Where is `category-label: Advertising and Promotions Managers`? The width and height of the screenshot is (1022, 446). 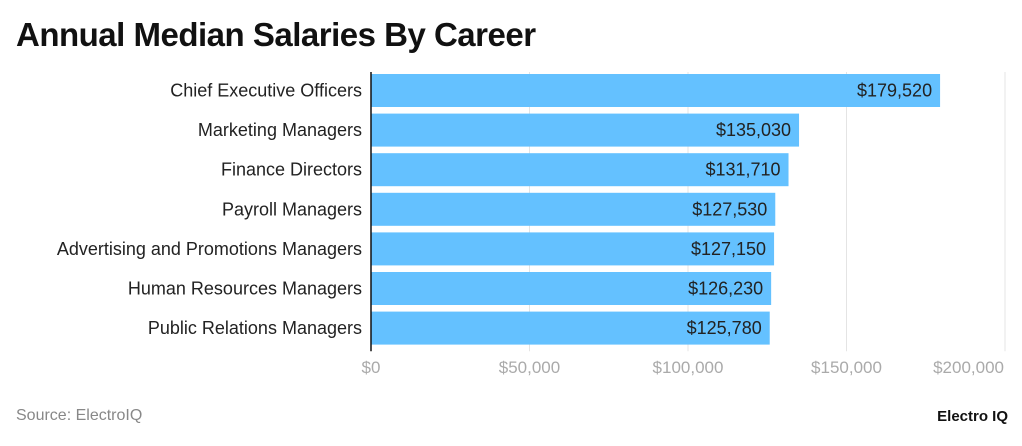 category-label: Advertising and Promotions Managers is located at coordinates (209, 249).